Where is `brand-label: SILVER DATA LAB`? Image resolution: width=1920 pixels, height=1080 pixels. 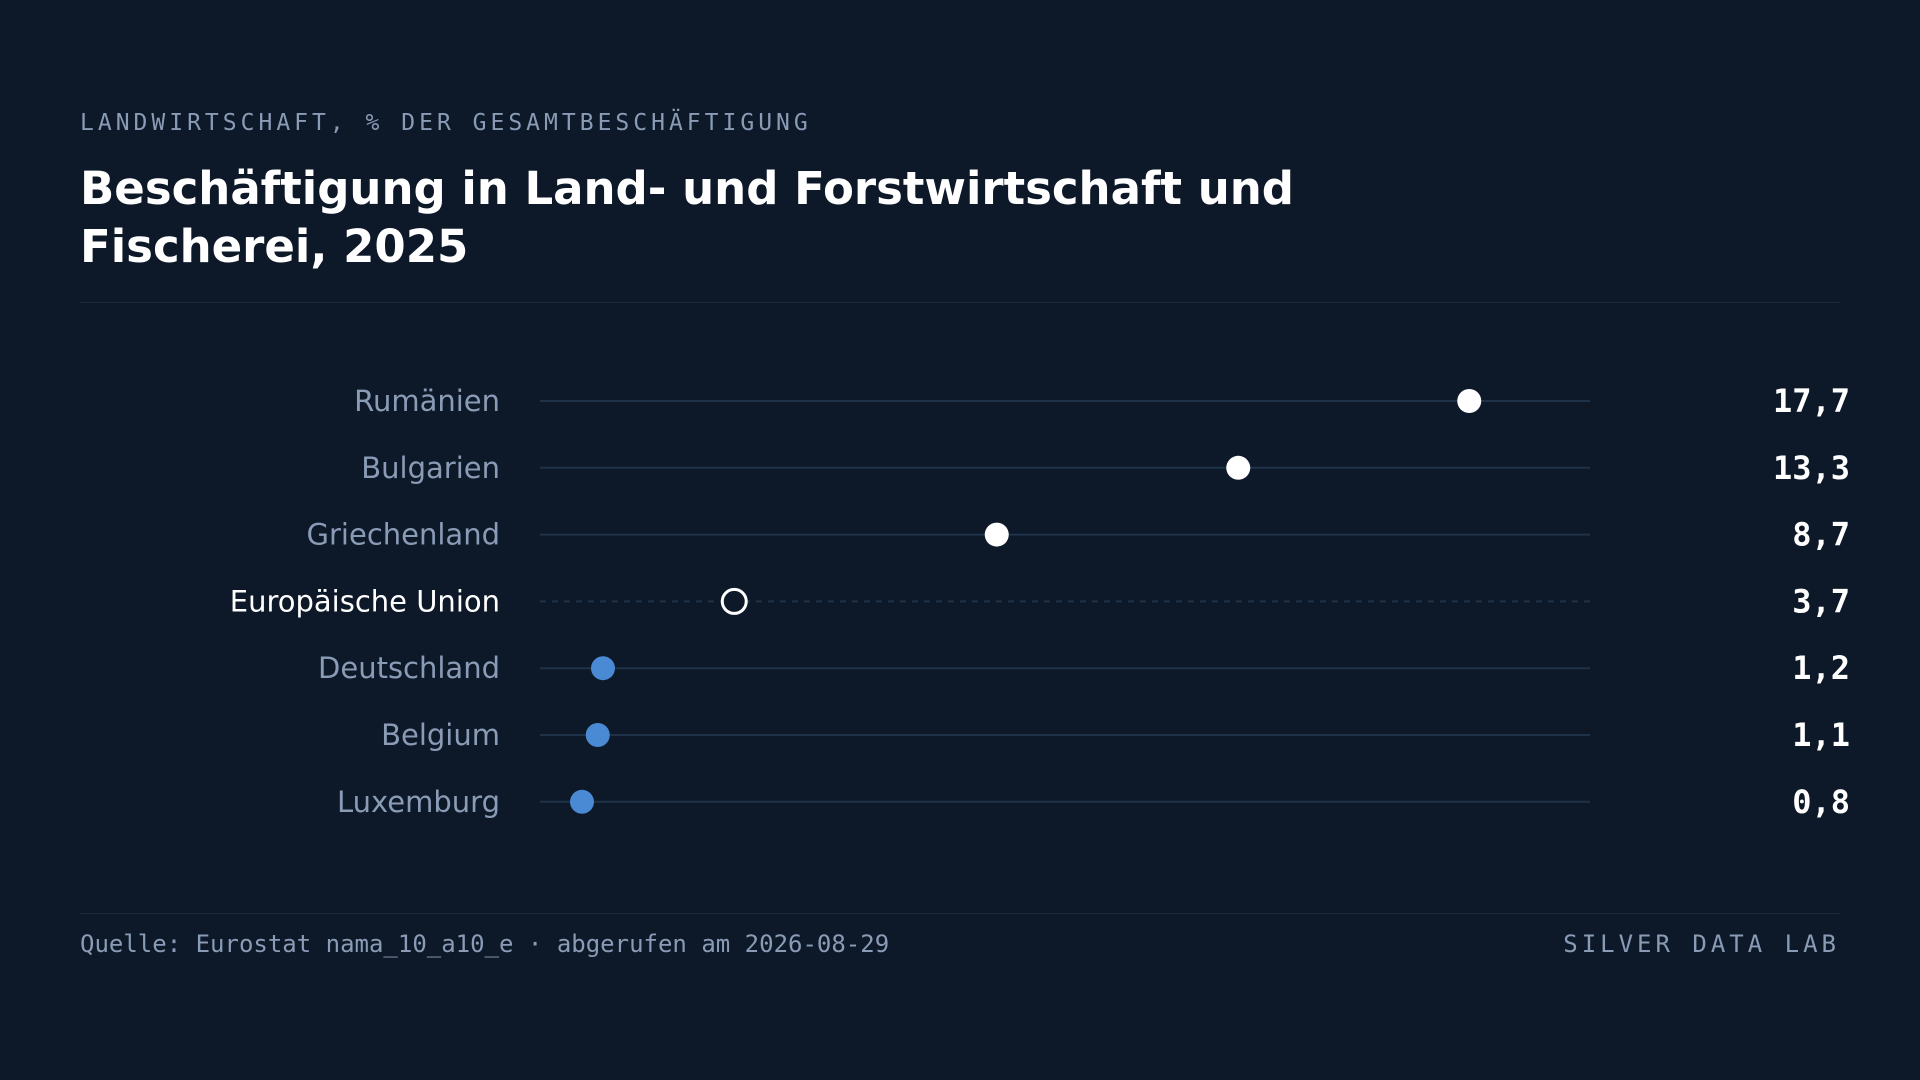 brand-label: SILVER DATA LAB is located at coordinates (1701, 944).